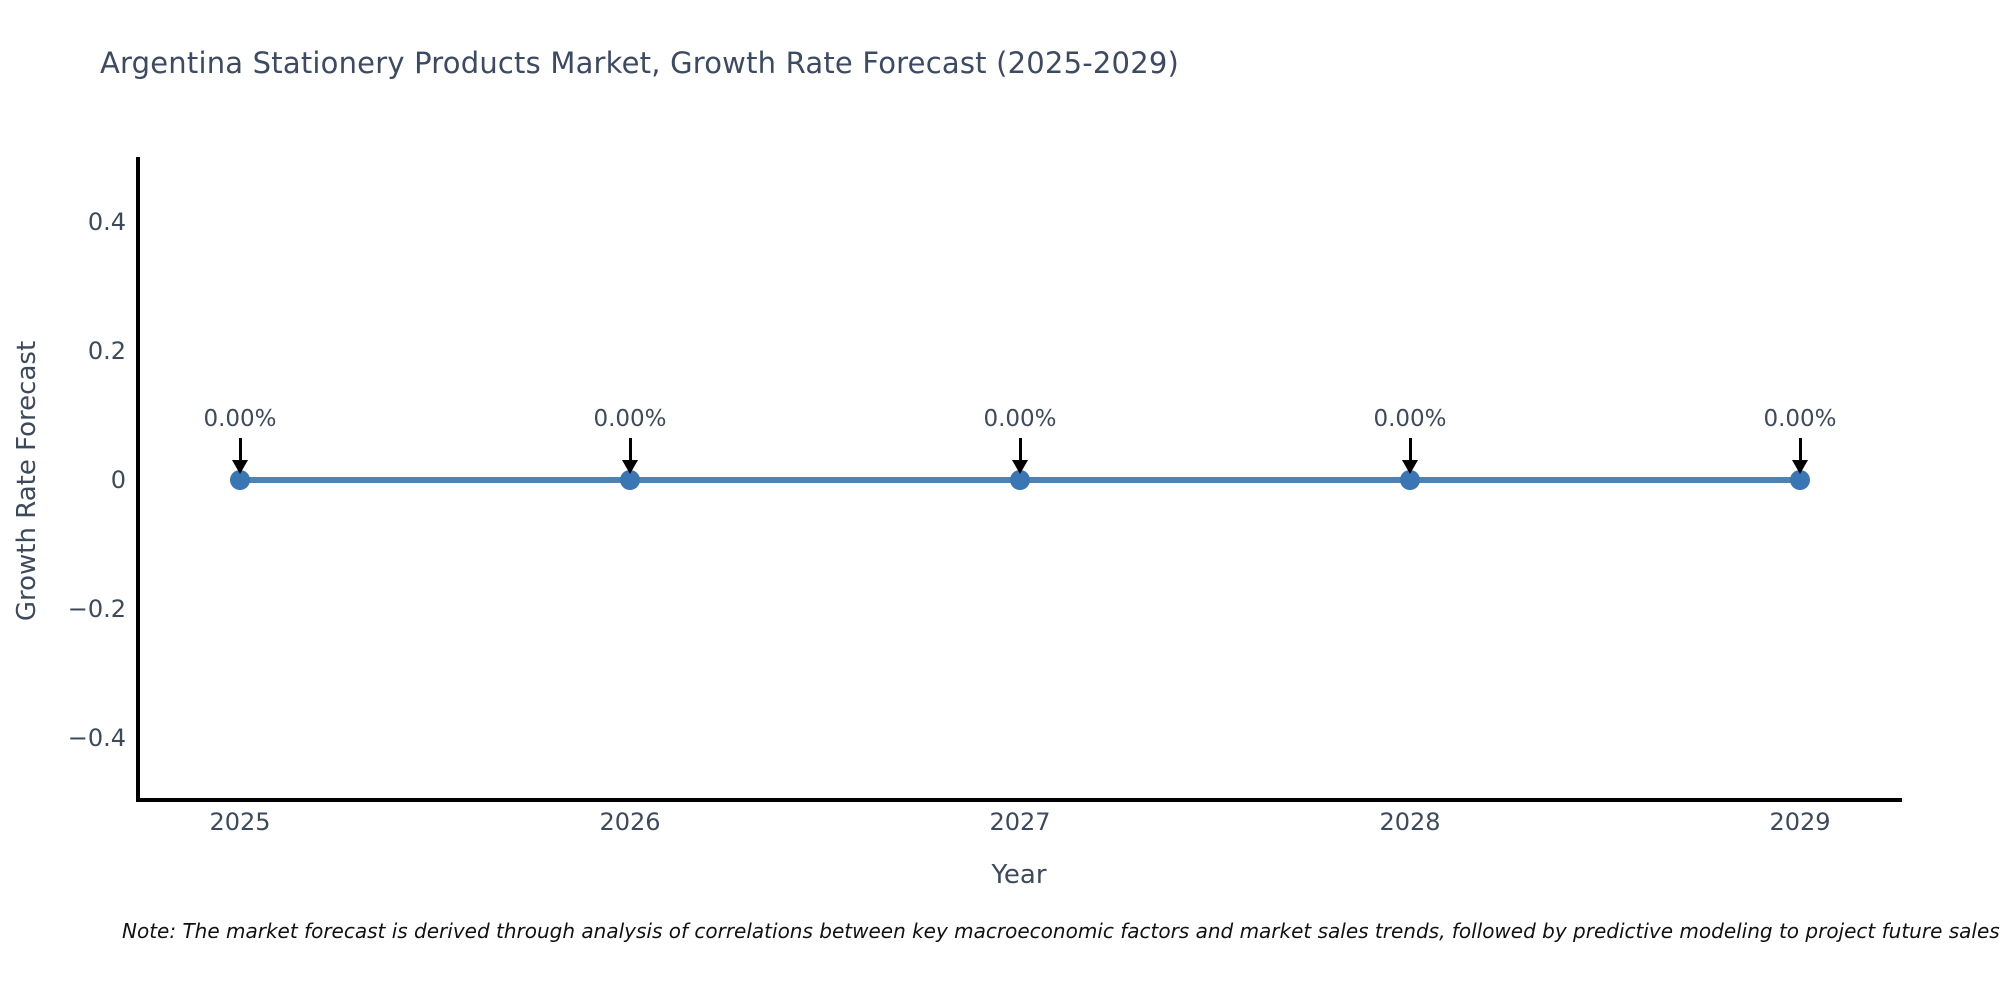 The height and width of the screenshot is (1000, 2000). Describe the element at coordinates (106, 222) in the screenshot. I see `y-tick-label: 0.4` at that location.